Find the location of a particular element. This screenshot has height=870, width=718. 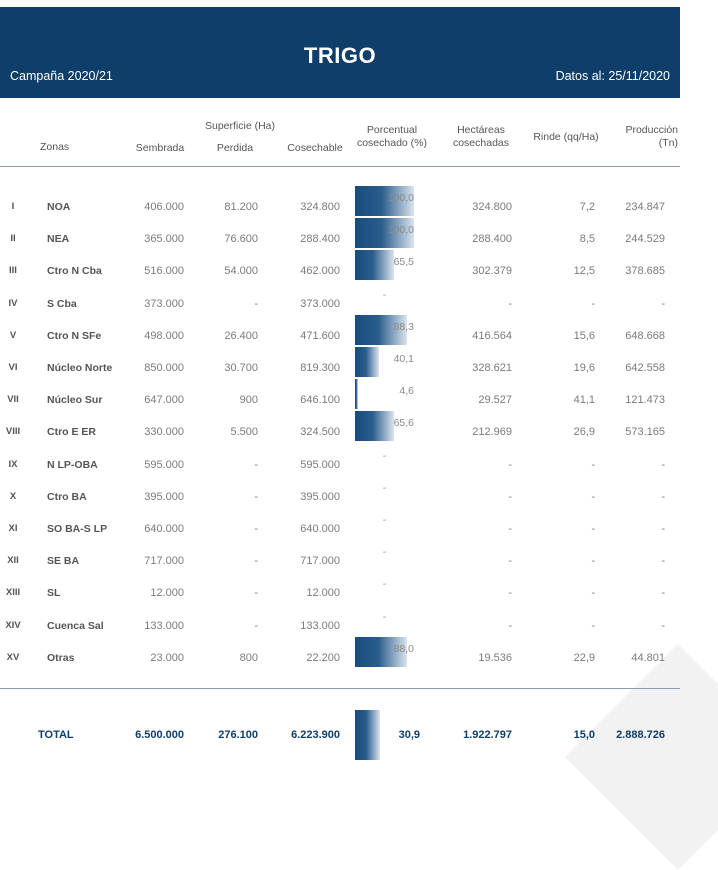

zone-name: Ctro BA is located at coordinates (67, 497).